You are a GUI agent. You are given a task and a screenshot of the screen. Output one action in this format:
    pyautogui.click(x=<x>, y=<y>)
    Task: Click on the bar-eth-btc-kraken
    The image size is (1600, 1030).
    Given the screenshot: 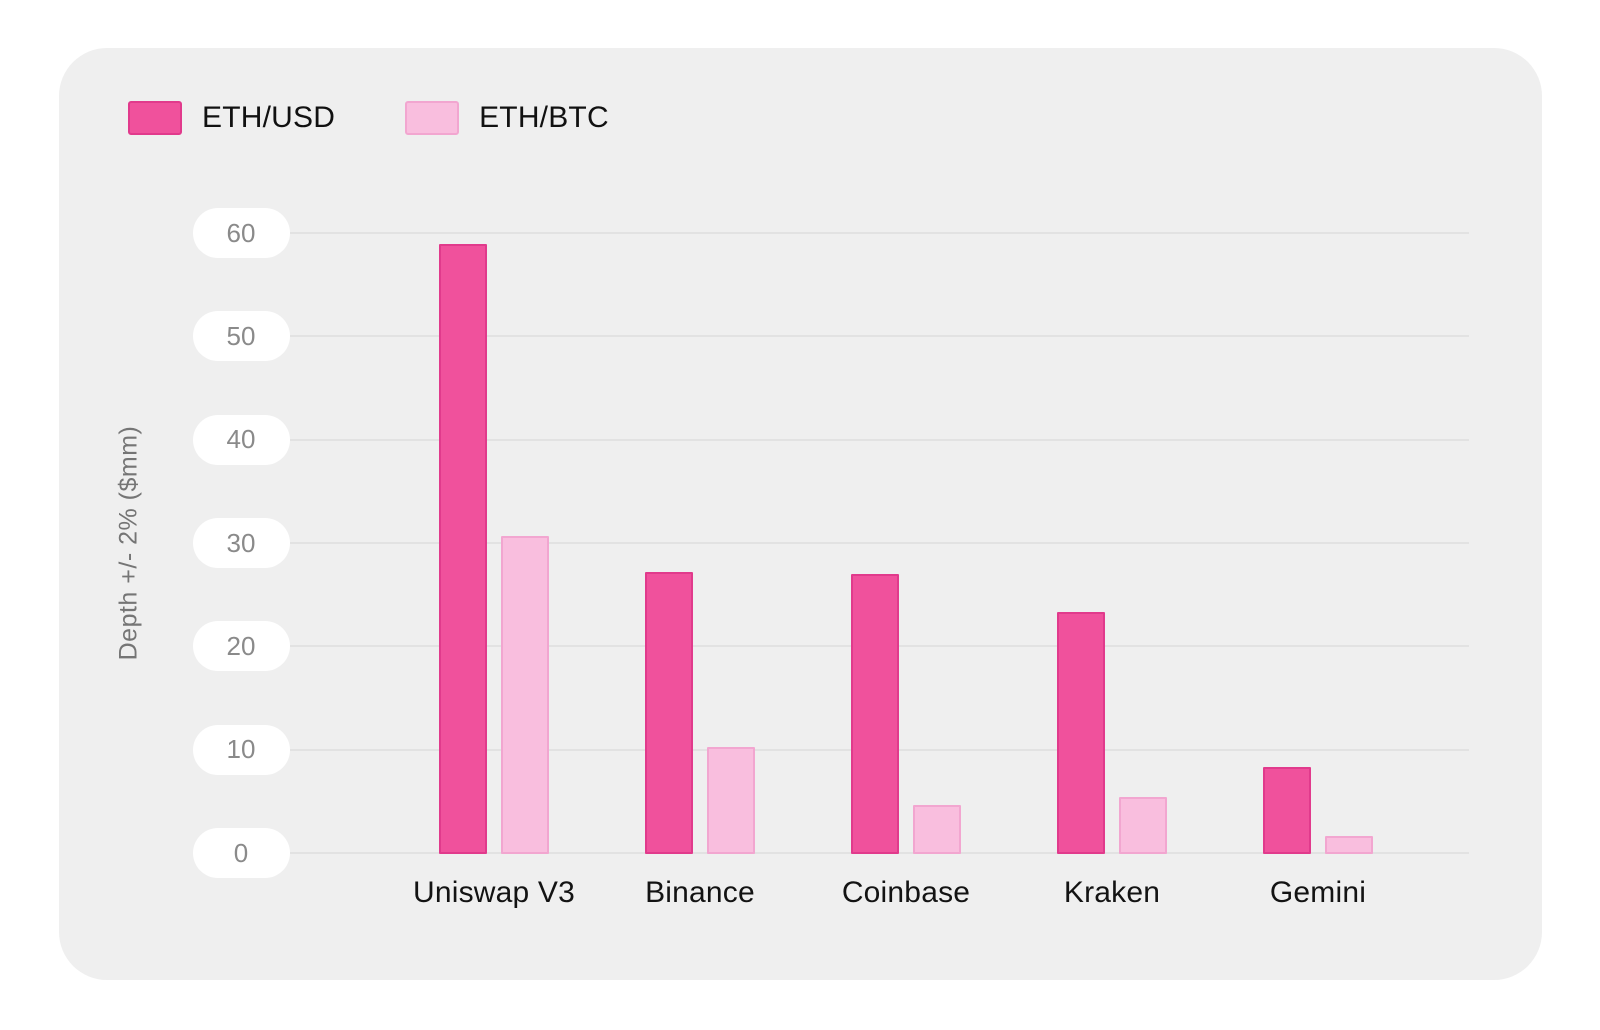 What is the action you would take?
    pyautogui.click(x=1143, y=825)
    